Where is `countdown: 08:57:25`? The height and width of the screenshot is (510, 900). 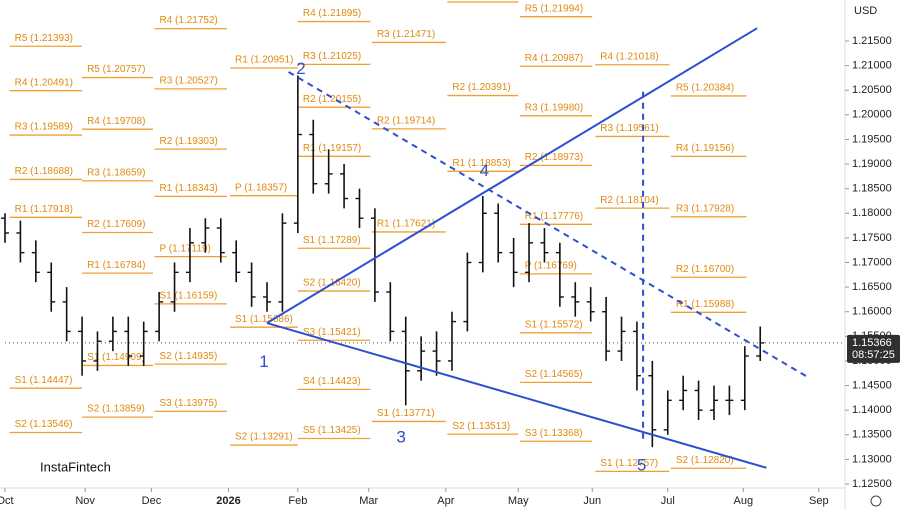
countdown: 08:57:25 is located at coordinates (873, 355).